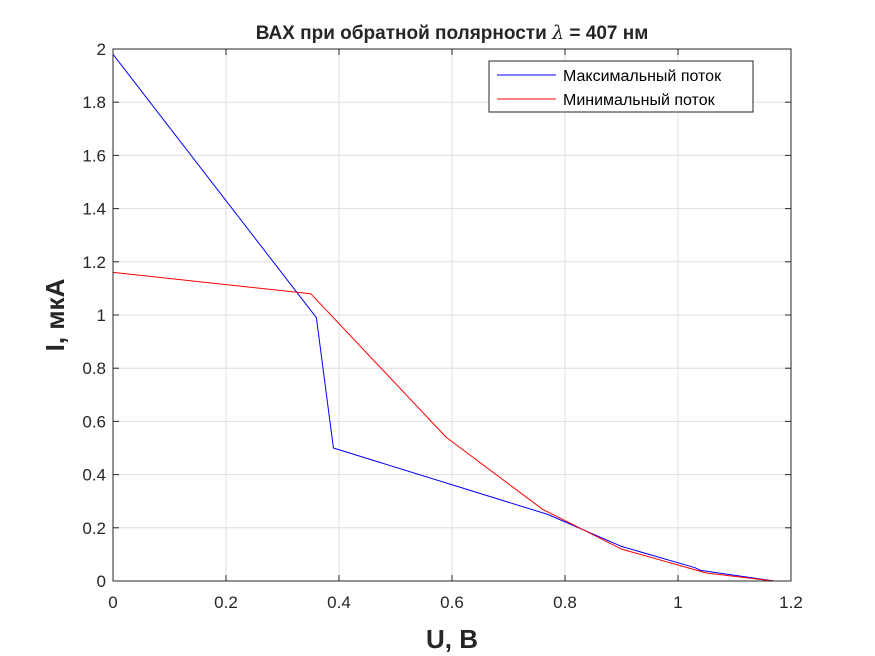  I want to click on y-tick-label: 0.4, so click(94, 475).